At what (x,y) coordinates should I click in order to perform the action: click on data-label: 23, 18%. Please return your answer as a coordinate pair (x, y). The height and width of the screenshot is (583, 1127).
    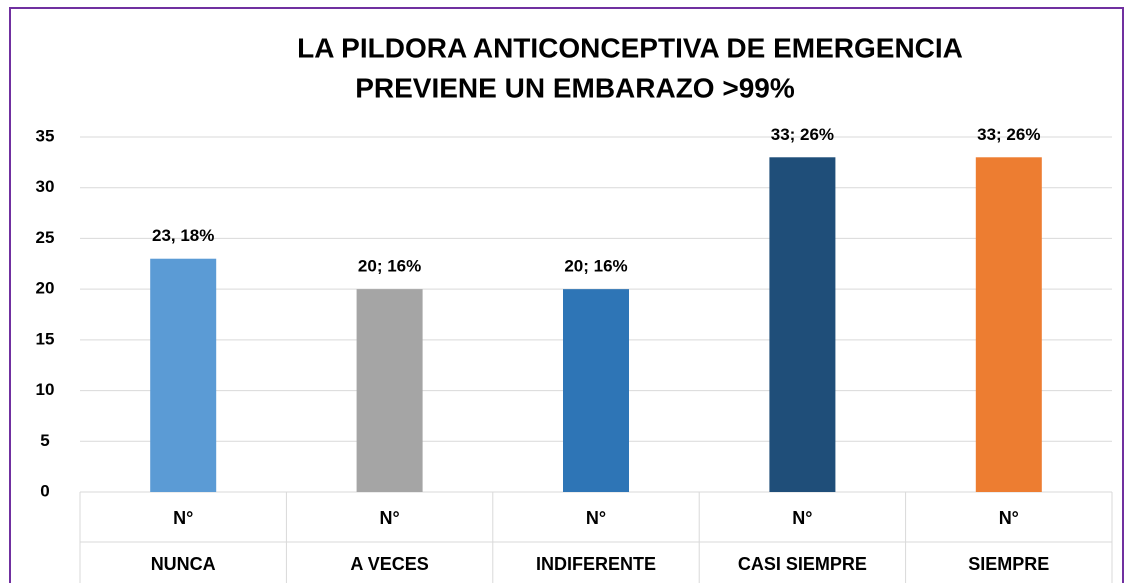
    Looking at the image, I should click on (183, 235).